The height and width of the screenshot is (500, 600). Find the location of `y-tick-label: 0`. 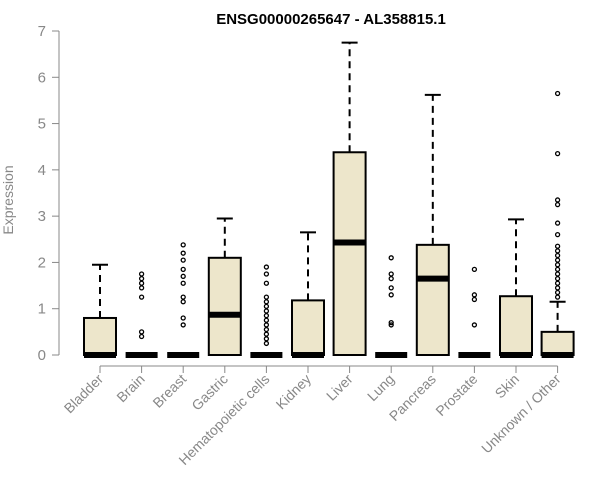

y-tick-label: 0 is located at coordinates (42, 355).